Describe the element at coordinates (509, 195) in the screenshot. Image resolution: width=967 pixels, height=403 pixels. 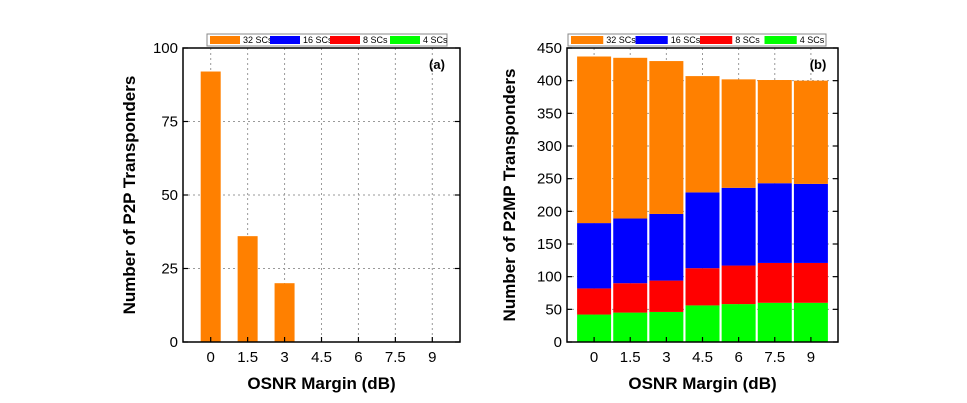
I see `y-axis-title: Number of P2MP Transponders` at that location.